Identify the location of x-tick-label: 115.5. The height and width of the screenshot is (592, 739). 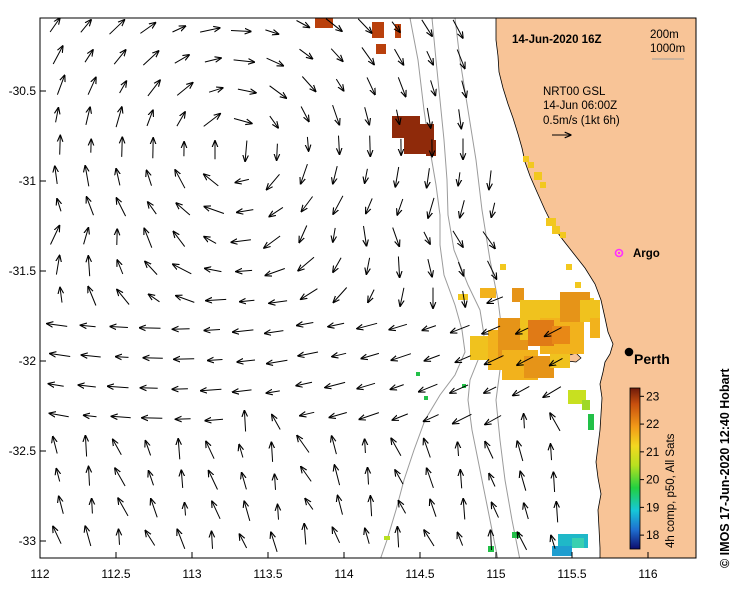
(571, 574).